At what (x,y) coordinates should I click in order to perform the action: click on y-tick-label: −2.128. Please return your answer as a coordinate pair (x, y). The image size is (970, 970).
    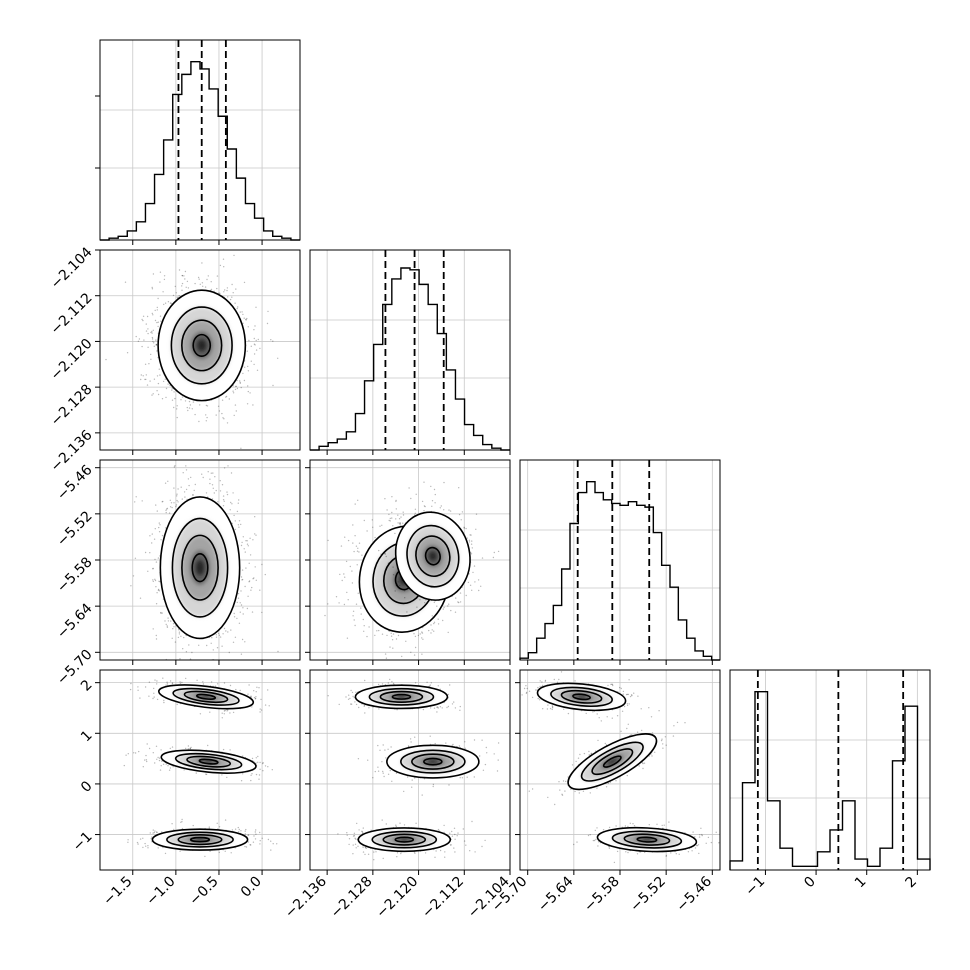
    Looking at the image, I should click on (72, 405).